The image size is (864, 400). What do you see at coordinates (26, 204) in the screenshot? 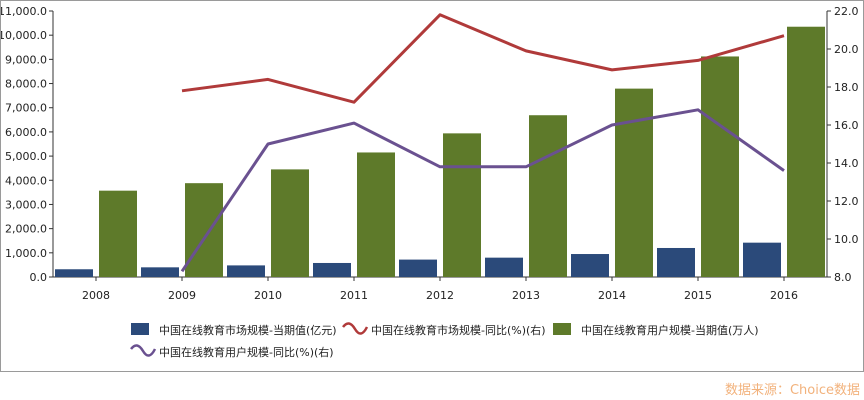
I see `left-tick-label: 3,000.0` at bounding box center [26, 204].